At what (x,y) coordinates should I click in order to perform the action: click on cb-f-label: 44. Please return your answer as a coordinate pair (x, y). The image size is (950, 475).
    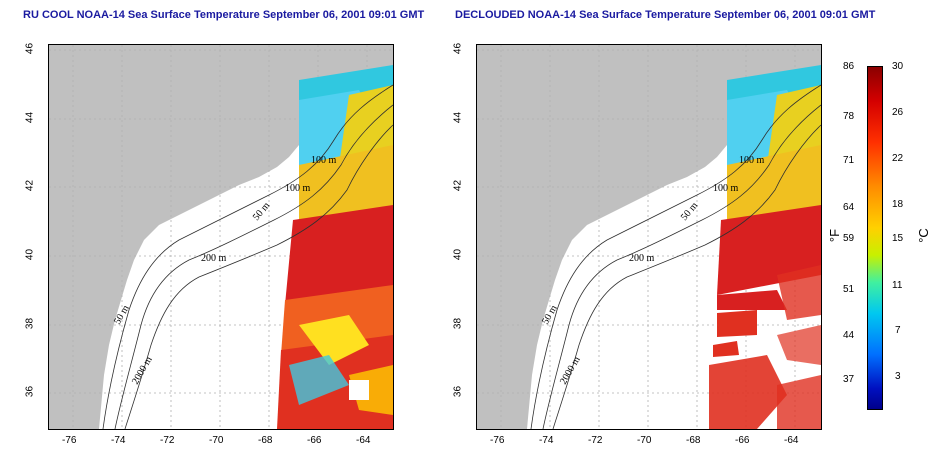
    Looking at the image, I should click on (849, 335).